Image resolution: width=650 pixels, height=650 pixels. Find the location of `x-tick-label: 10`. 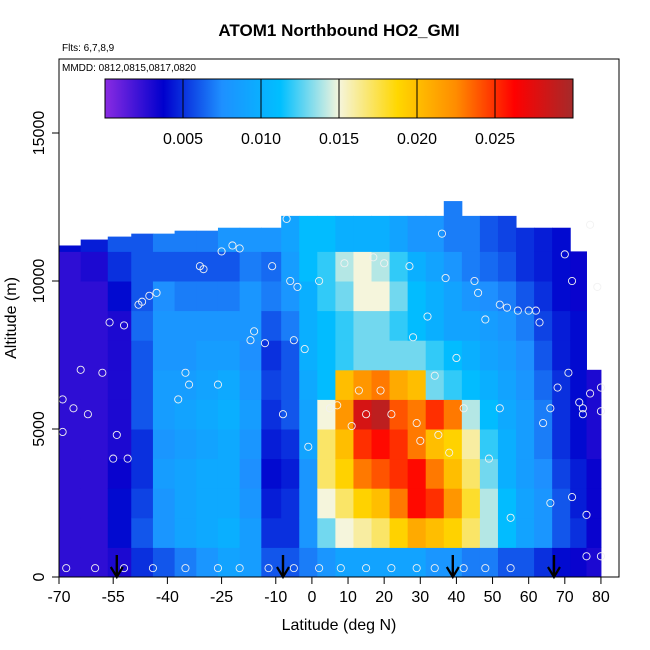

x-tick-label: 10 is located at coordinates (348, 597).